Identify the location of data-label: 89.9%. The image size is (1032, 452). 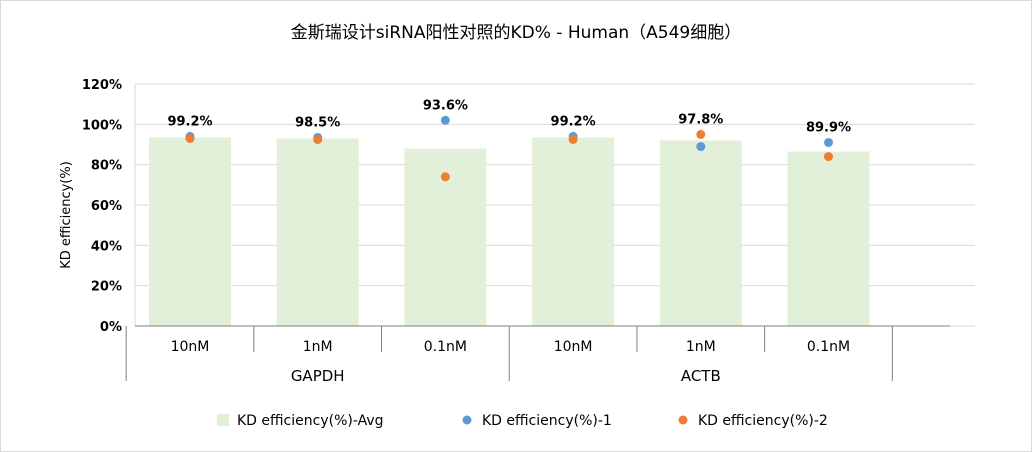
(828, 127).